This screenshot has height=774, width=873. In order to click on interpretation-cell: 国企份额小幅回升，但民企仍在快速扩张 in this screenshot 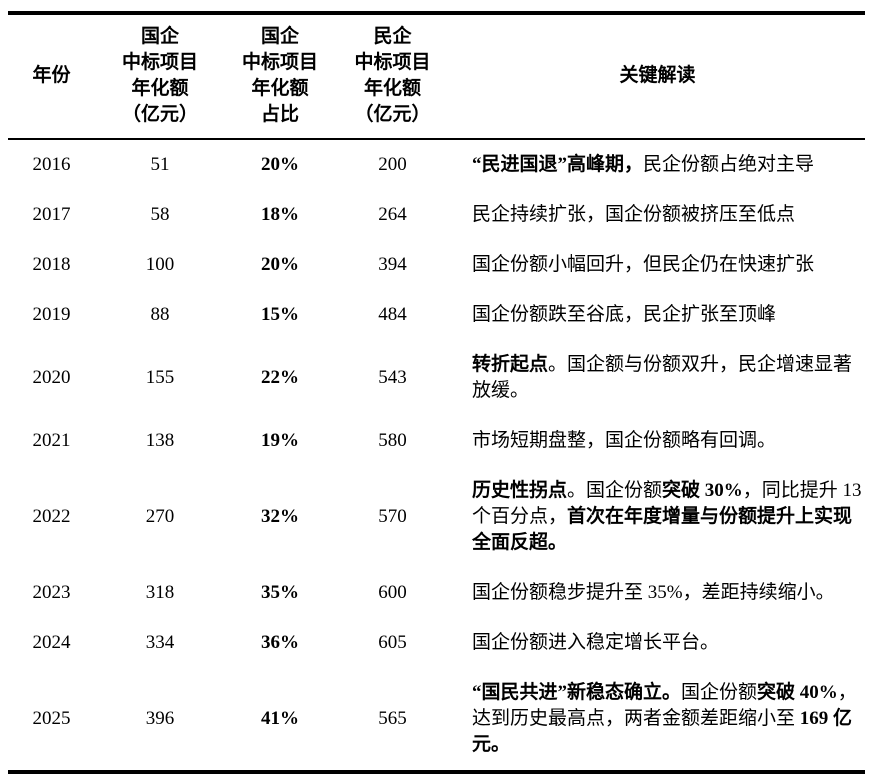, I will do `click(643, 264)`.